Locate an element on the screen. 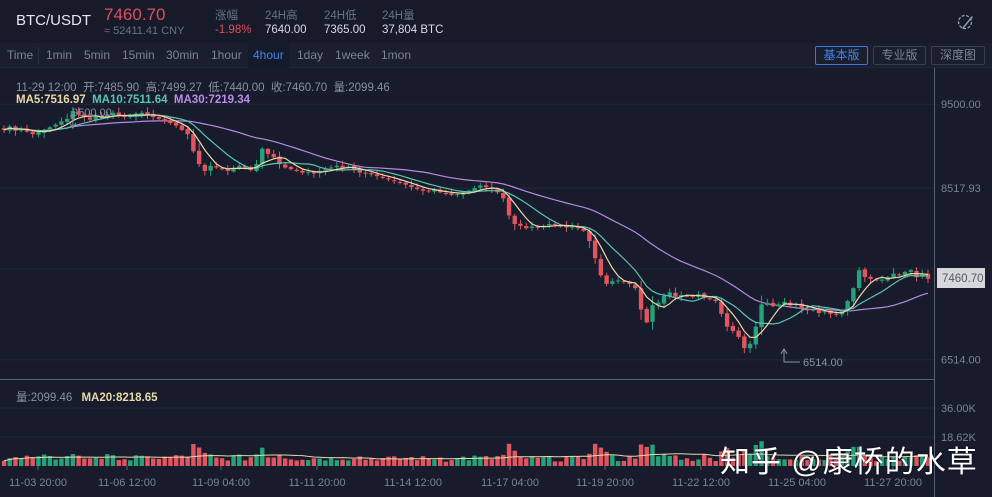  timeframe-4hour: 4hour is located at coordinates (268, 55).